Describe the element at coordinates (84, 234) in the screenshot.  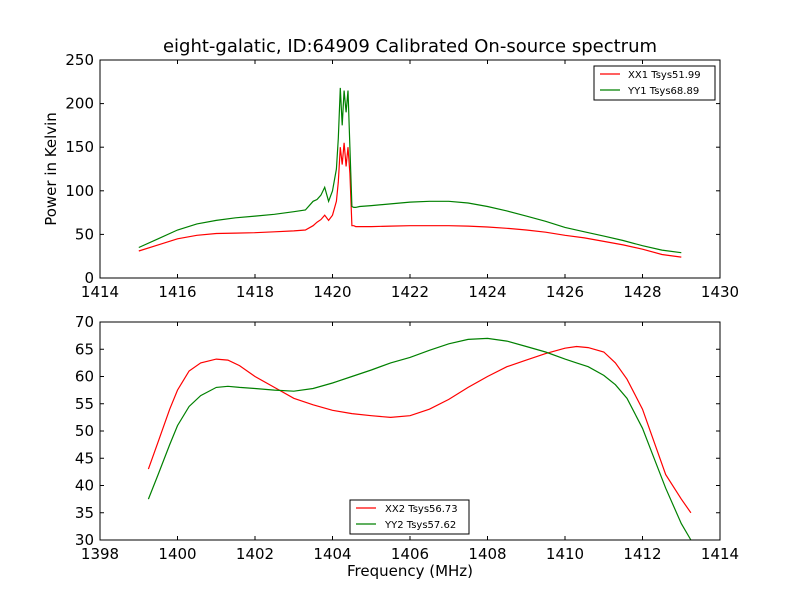
I see `top-ytick-label: 50` at that location.